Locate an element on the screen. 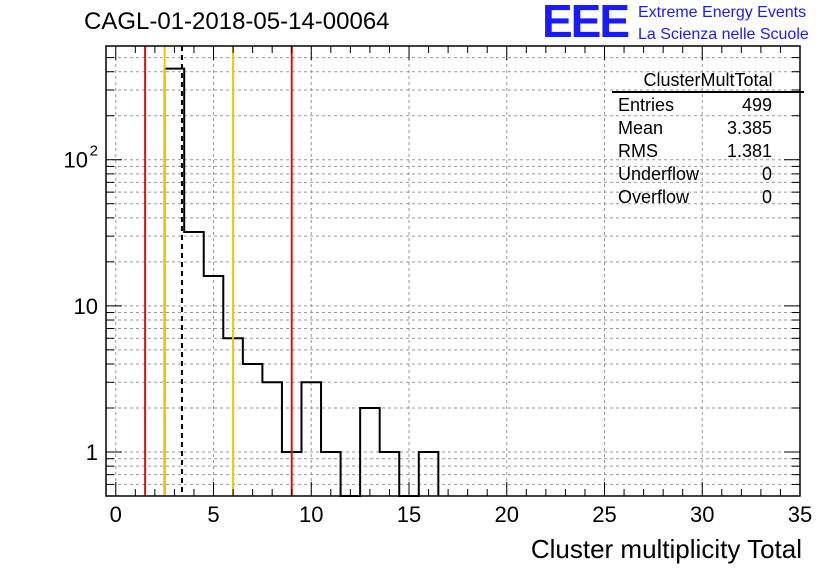  y-tick-label: 1 is located at coordinates (92, 452).